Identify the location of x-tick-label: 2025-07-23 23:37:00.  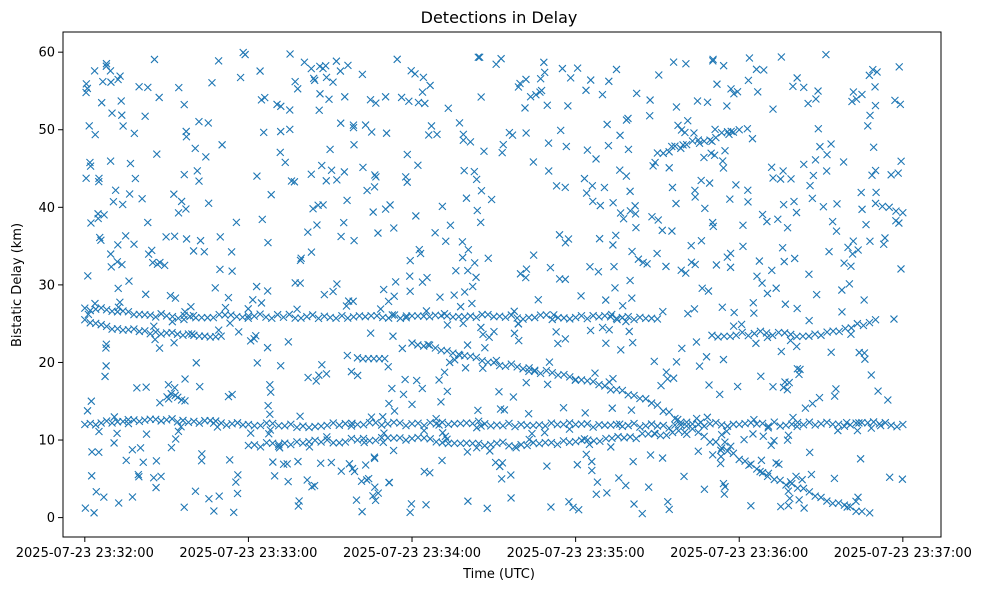
(903, 553).